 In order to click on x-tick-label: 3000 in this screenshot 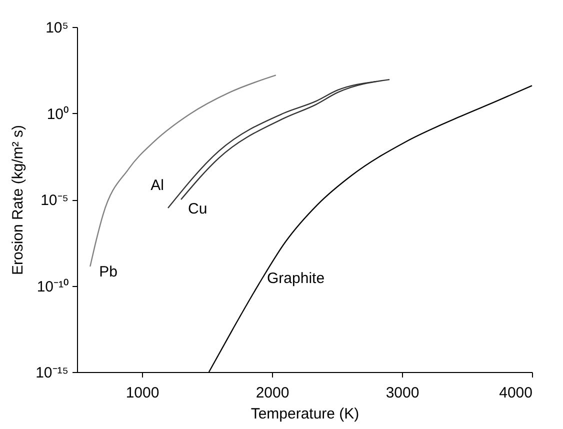, I will do `click(403, 393)`.